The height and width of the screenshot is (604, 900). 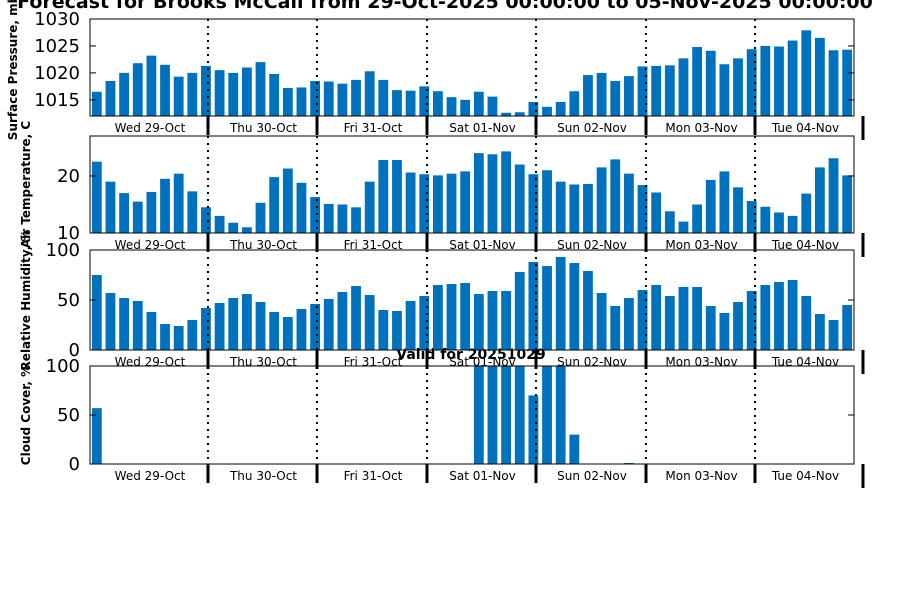 I want to click on y-tick-label: 0, so click(x=74, y=350).